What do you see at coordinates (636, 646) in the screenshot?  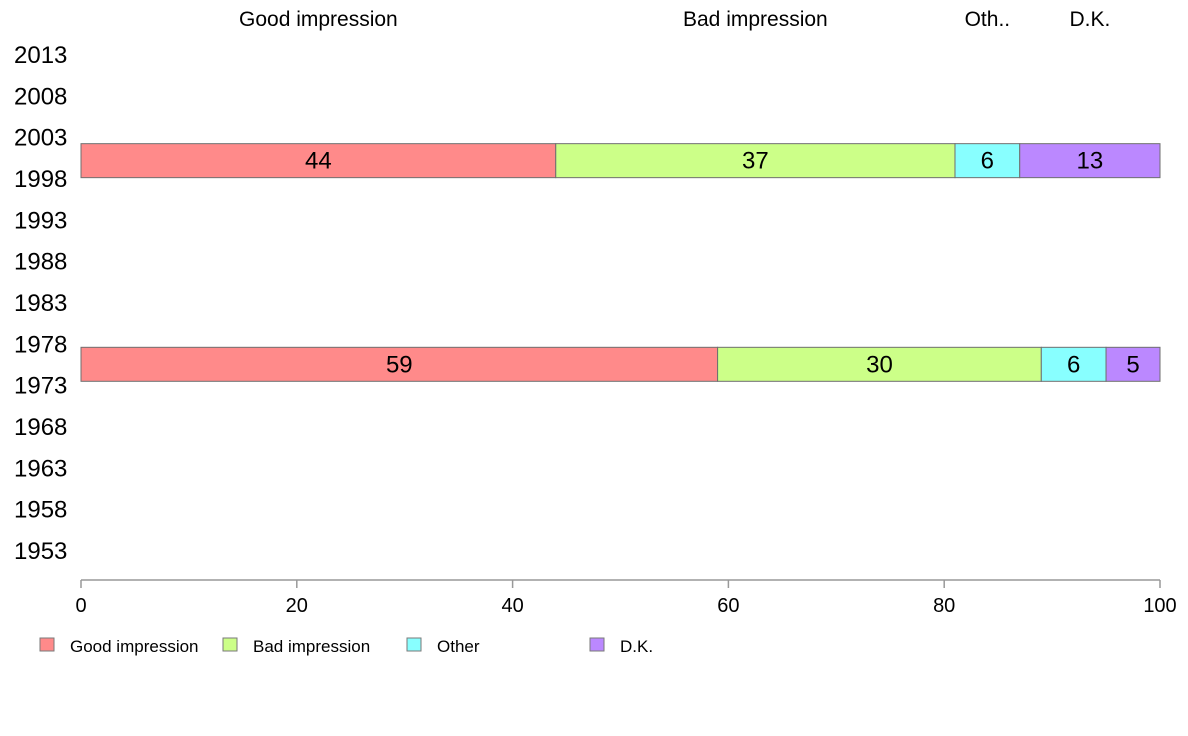 I see `legend-label-d-k: D.K.` at bounding box center [636, 646].